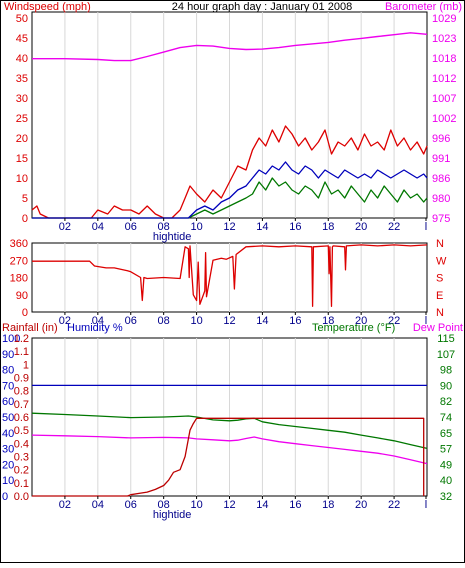 Image resolution: width=465 pixels, height=568 pixels. Describe the element at coordinates (444, 79) in the screenshot. I see `barometer-tick-label: 1012` at that location.